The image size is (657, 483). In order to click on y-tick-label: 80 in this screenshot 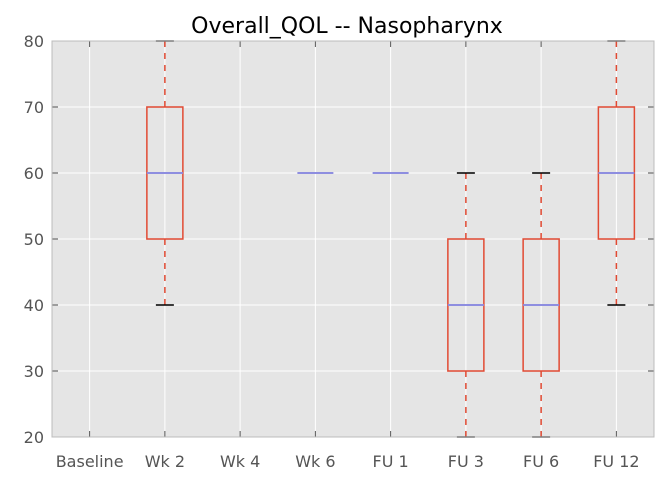, I will do `click(34, 41)`.